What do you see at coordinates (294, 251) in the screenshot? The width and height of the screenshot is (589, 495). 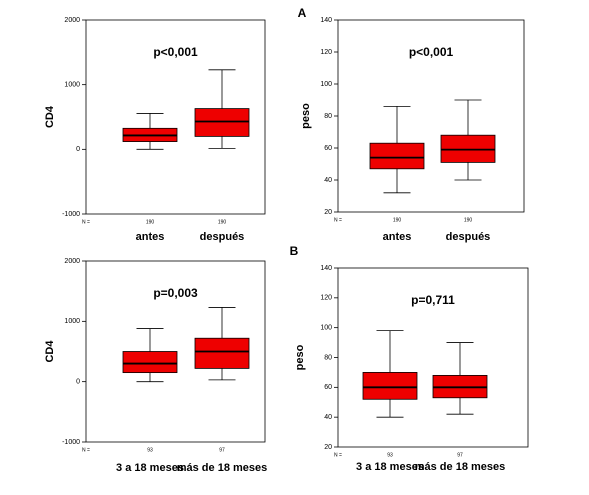 I see `panel-label: B` at bounding box center [294, 251].